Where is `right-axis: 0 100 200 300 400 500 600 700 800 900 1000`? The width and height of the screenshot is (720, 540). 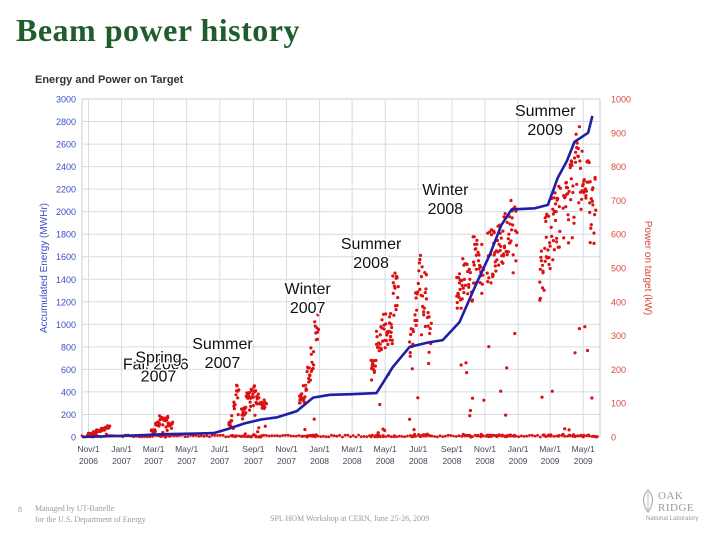
right-axis: 0 100 200 300 400 500 600 700 800 900 1000 is located at coordinates (621, 269).